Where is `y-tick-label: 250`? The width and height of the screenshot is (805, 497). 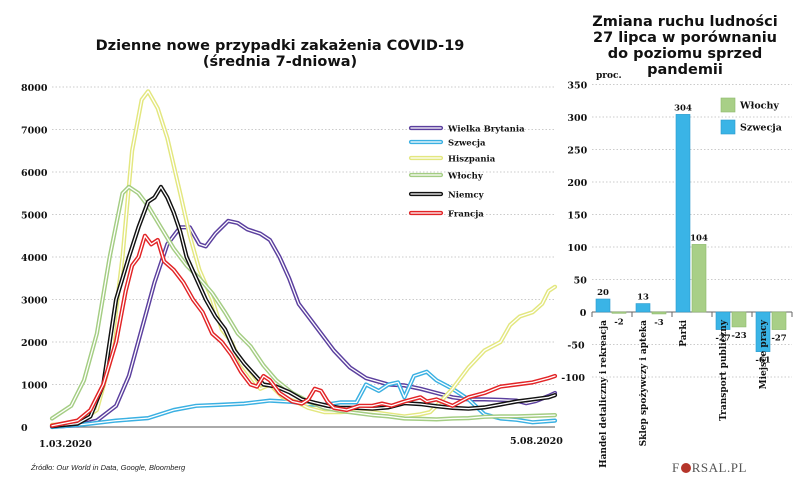
y-tick-label: 250 is located at coordinates (577, 151).